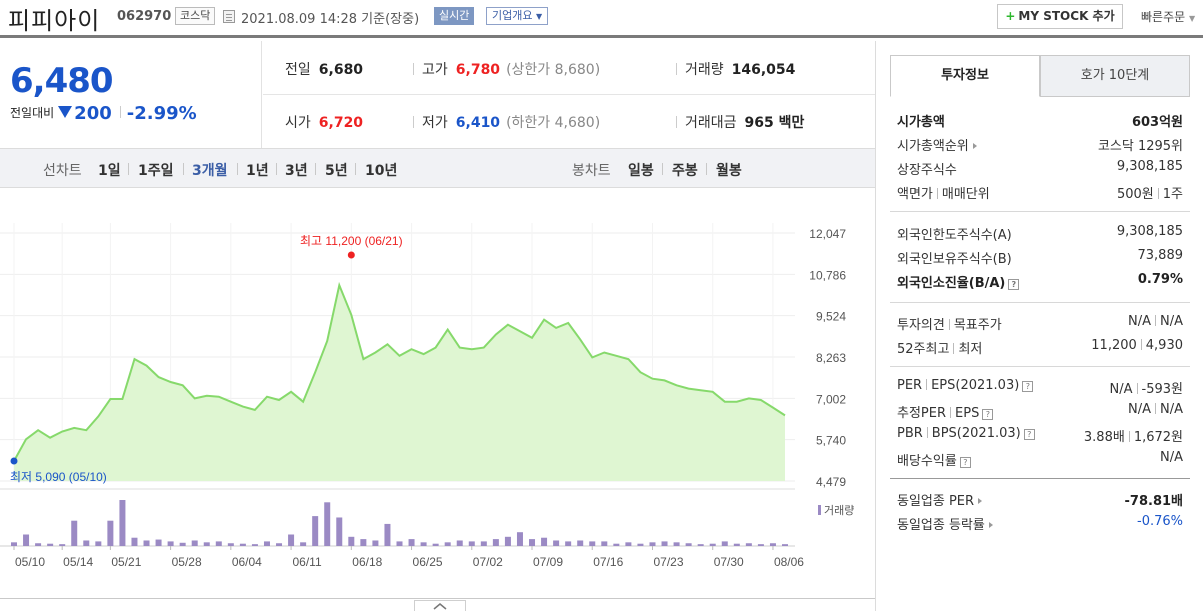 The width and height of the screenshot is (1203, 611). Describe the element at coordinates (1040, 523) in the screenshot. I see `info-row: 동일업종 등락률 -0.76%` at that location.